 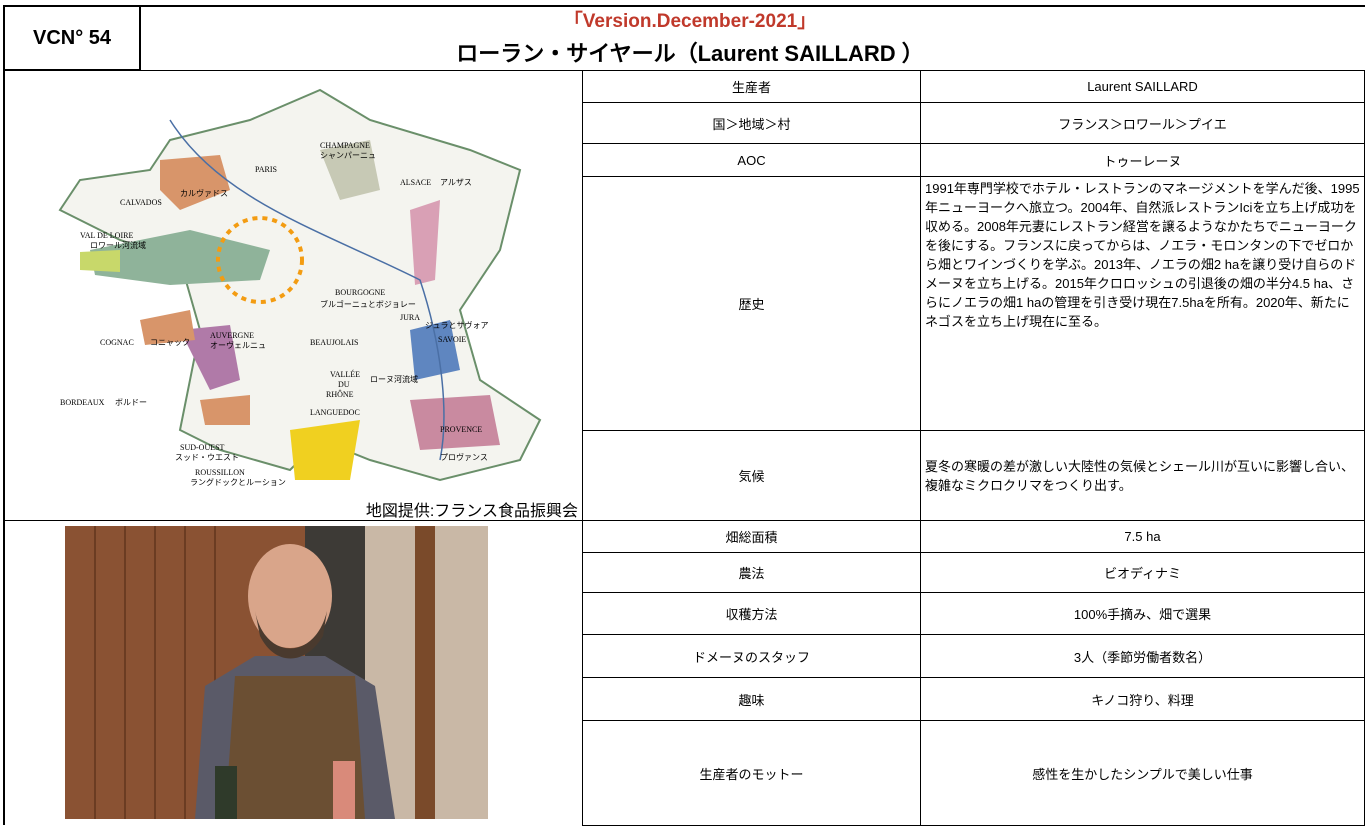 I want to click on map-label: オーヴェルニュ, so click(x=238, y=345).